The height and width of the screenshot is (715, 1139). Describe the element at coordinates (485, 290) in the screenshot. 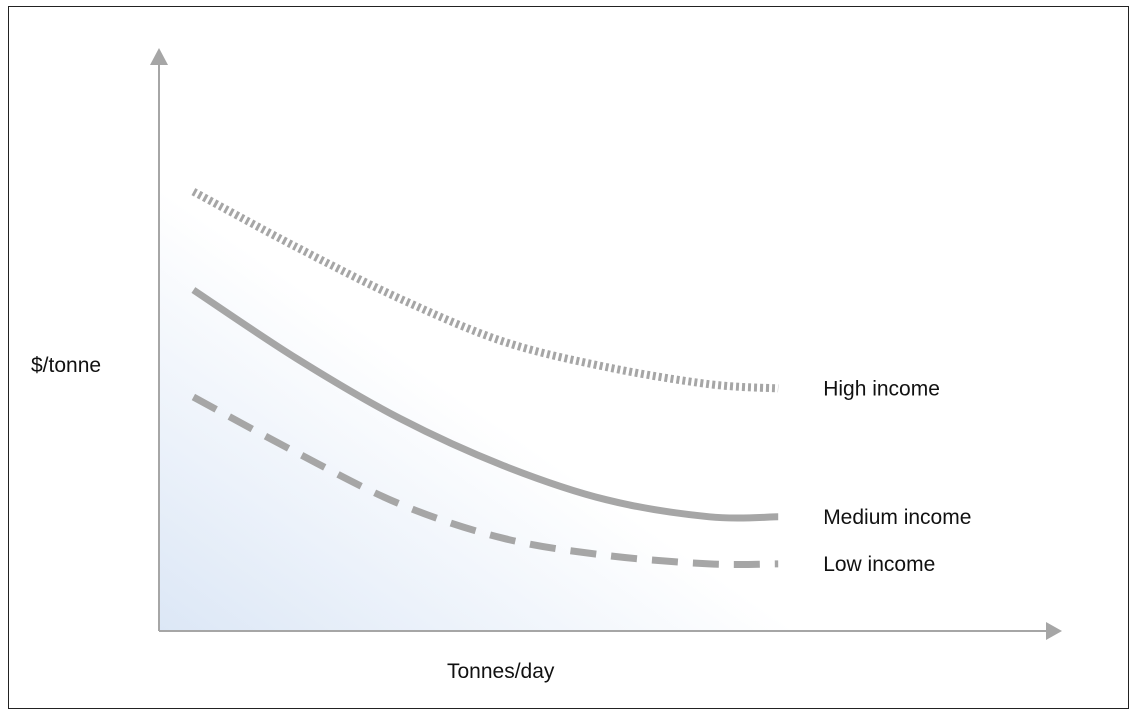

I see `series-line-high-income` at that location.